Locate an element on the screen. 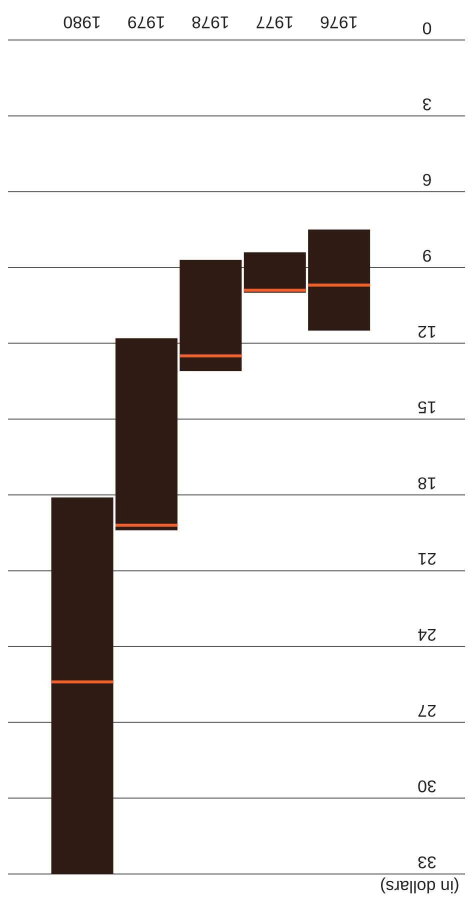 Image resolution: width=473 pixels, height=917 pixels. y-tick-label: 6 is located at coordinates (427, 180).